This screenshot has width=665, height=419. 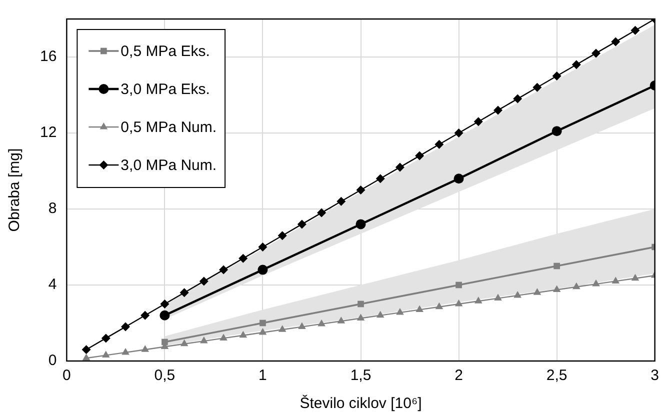 What do you see at coordinates (654, 375) in the screenshot?
I see `x-tick-label: 3` at bounding box center [654, 375].